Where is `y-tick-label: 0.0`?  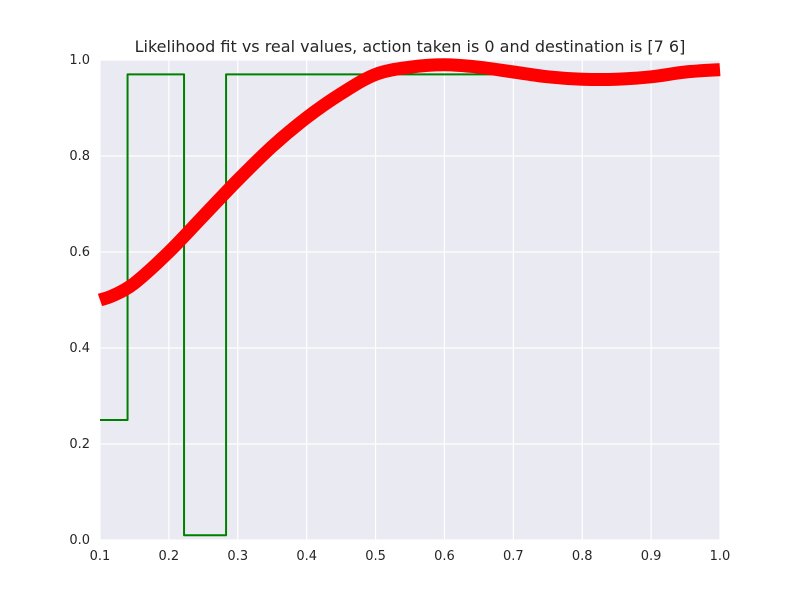
y-tick-label: 0.0 is located at coordinates (79, 540).